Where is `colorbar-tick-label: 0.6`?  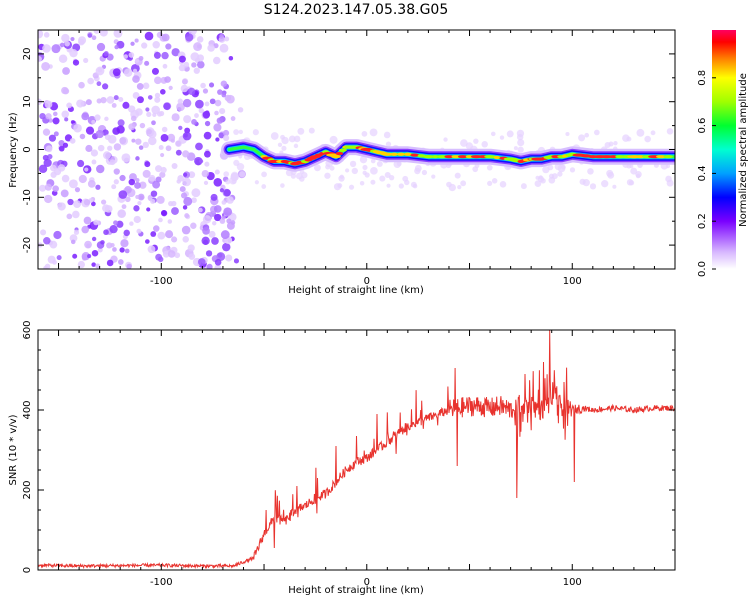
colorbar-tick-label: 0.6 is located at coordinates (702, 126).